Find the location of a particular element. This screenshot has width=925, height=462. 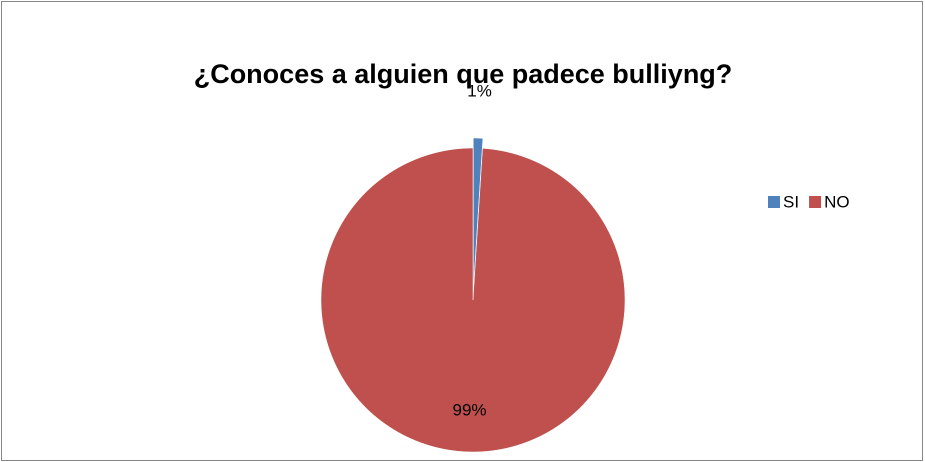

data-label: 99% is located at coordinates (469, 409).